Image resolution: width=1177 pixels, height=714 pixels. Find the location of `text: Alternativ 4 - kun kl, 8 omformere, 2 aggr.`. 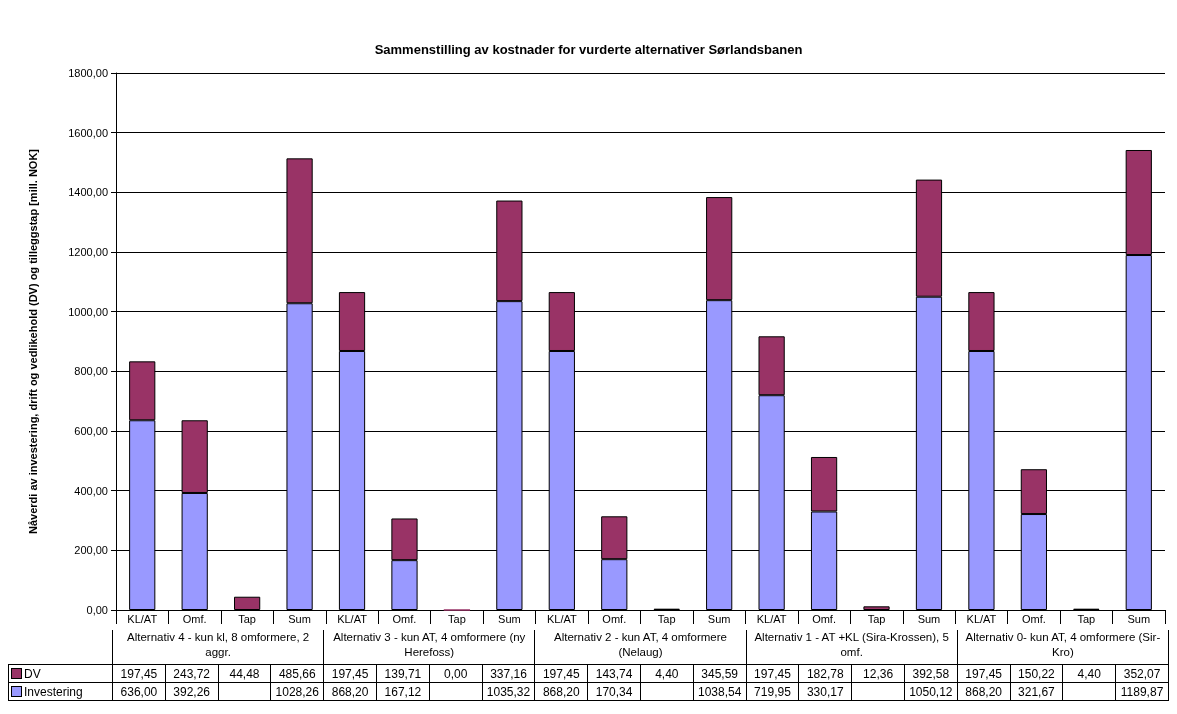

text: Alternativ 4 - kun kl, 8 omformere, 2 aggr. is located at coordinates (218, 647).